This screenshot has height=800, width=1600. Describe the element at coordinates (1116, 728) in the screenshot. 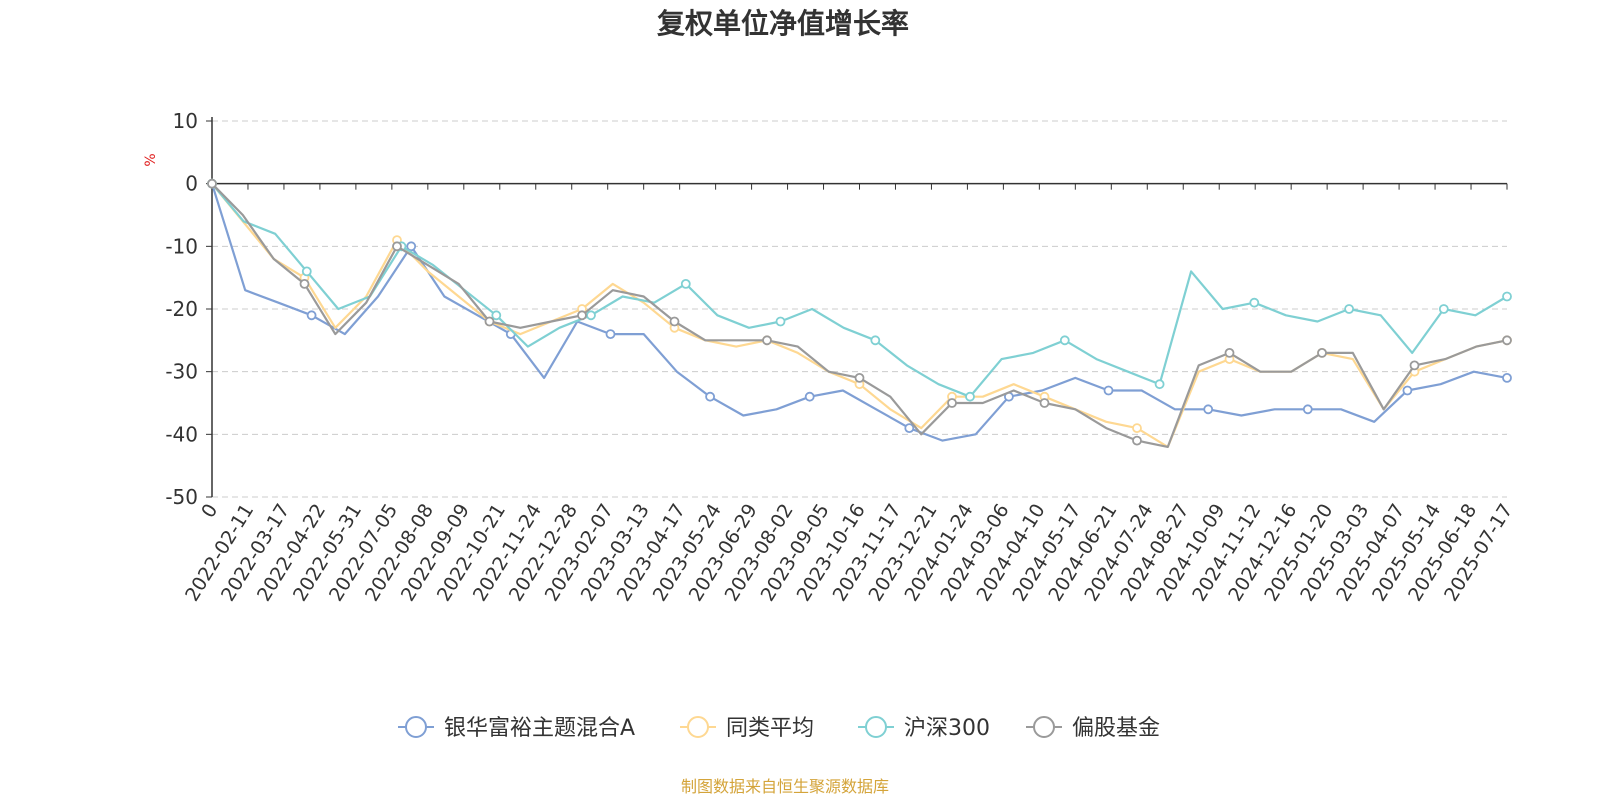

I see `legend-label: 偏股基金` at that location.